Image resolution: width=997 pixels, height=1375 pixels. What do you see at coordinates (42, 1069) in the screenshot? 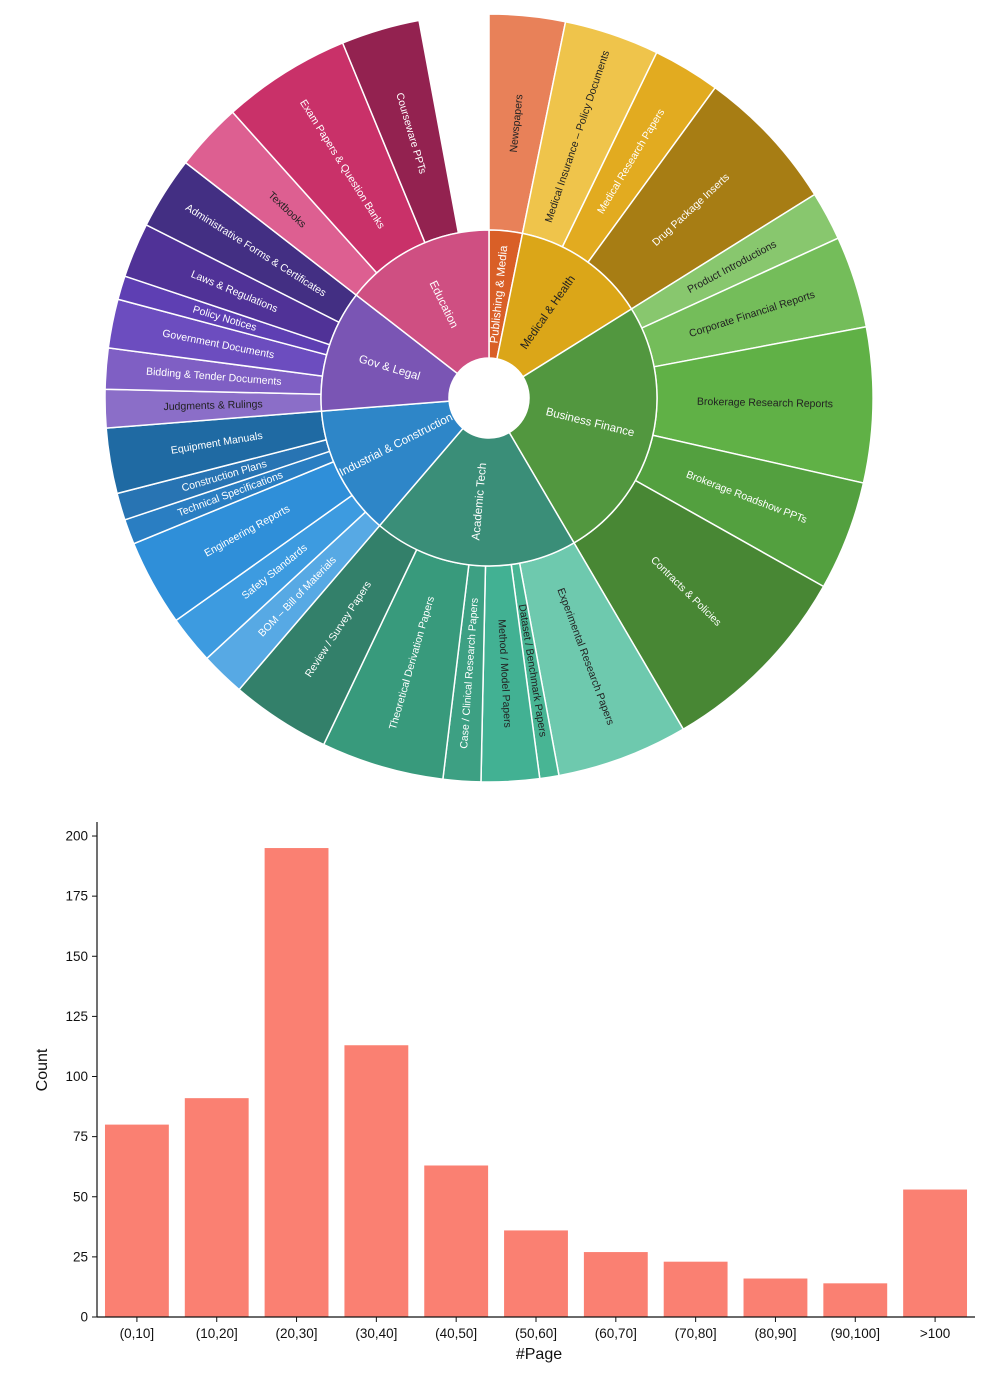
I see `y-axis-title: Count` at bounding box center [42, 1069].